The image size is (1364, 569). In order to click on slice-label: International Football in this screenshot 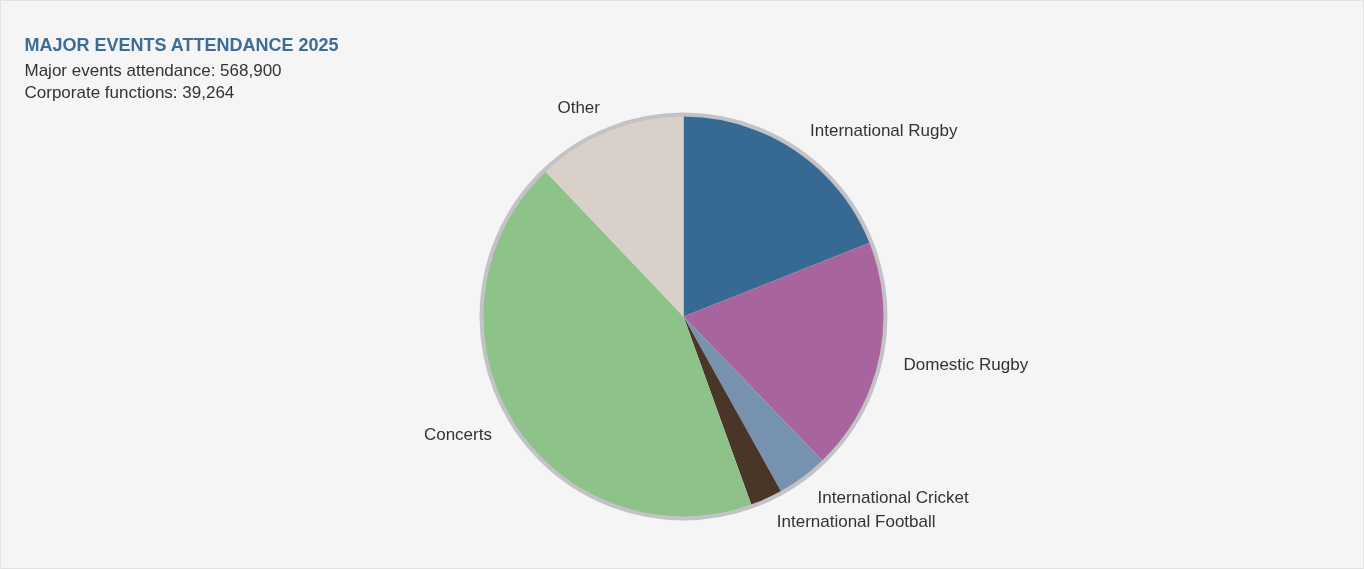, I will do `click(856, 521)`.